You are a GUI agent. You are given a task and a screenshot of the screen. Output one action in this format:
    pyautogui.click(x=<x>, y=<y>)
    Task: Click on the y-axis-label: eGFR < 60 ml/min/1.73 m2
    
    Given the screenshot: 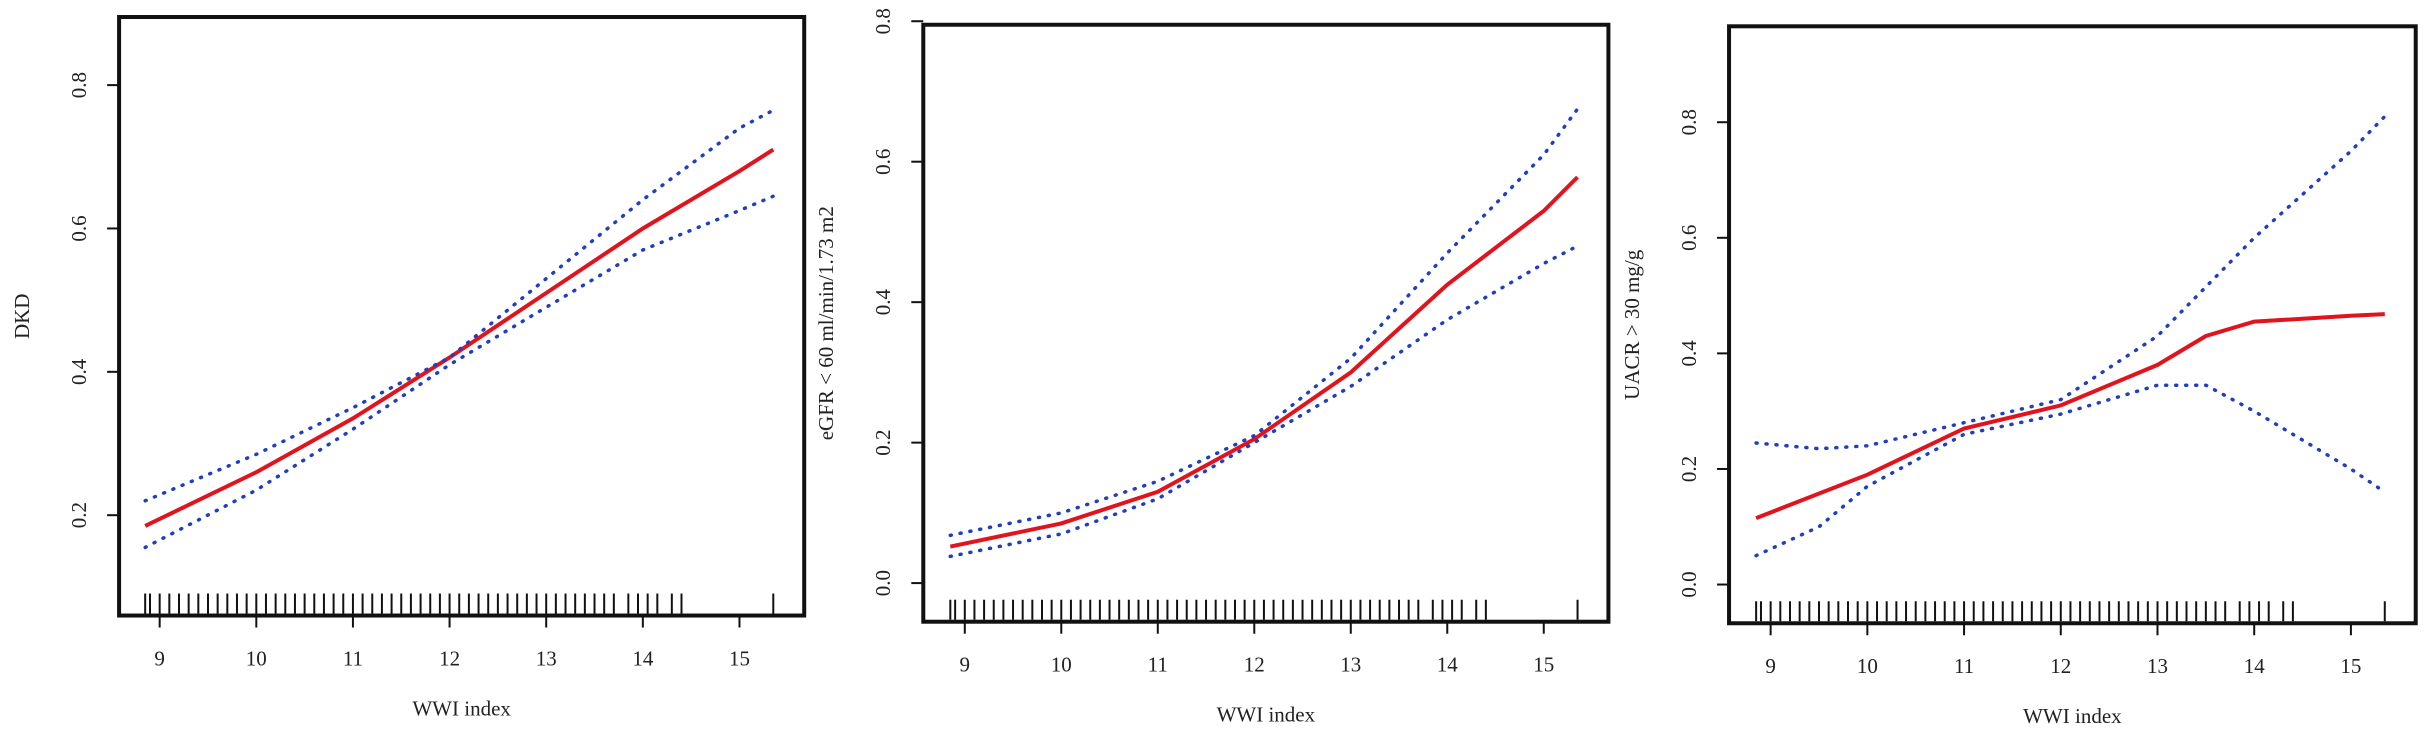 What is the action you would take?
    pyautogui.click(x=826, y=323)
    